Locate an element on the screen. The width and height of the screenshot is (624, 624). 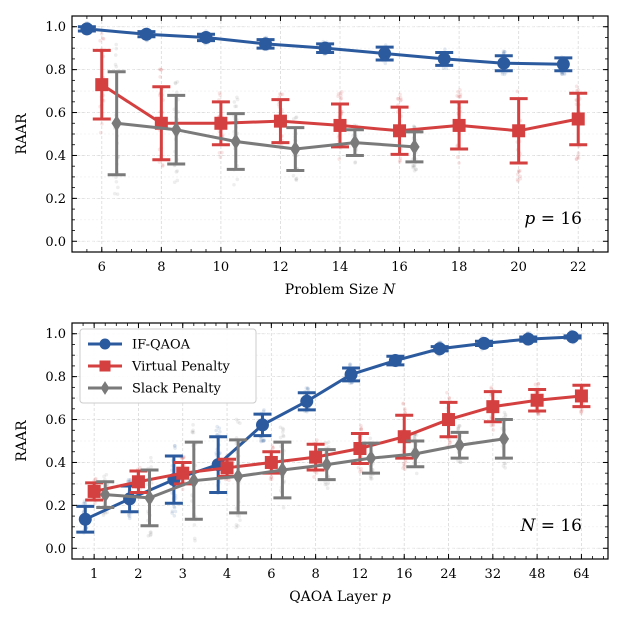
x-tick-label: 10 is located at coordinates (221, 267).